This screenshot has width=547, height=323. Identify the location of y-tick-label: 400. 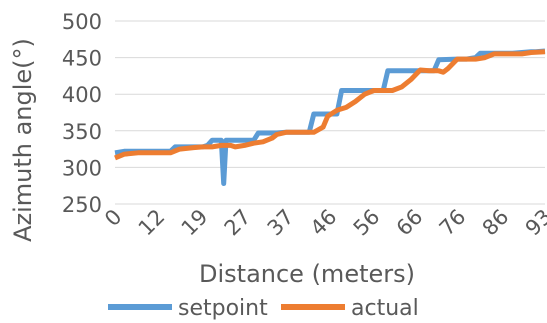
(82, 95).